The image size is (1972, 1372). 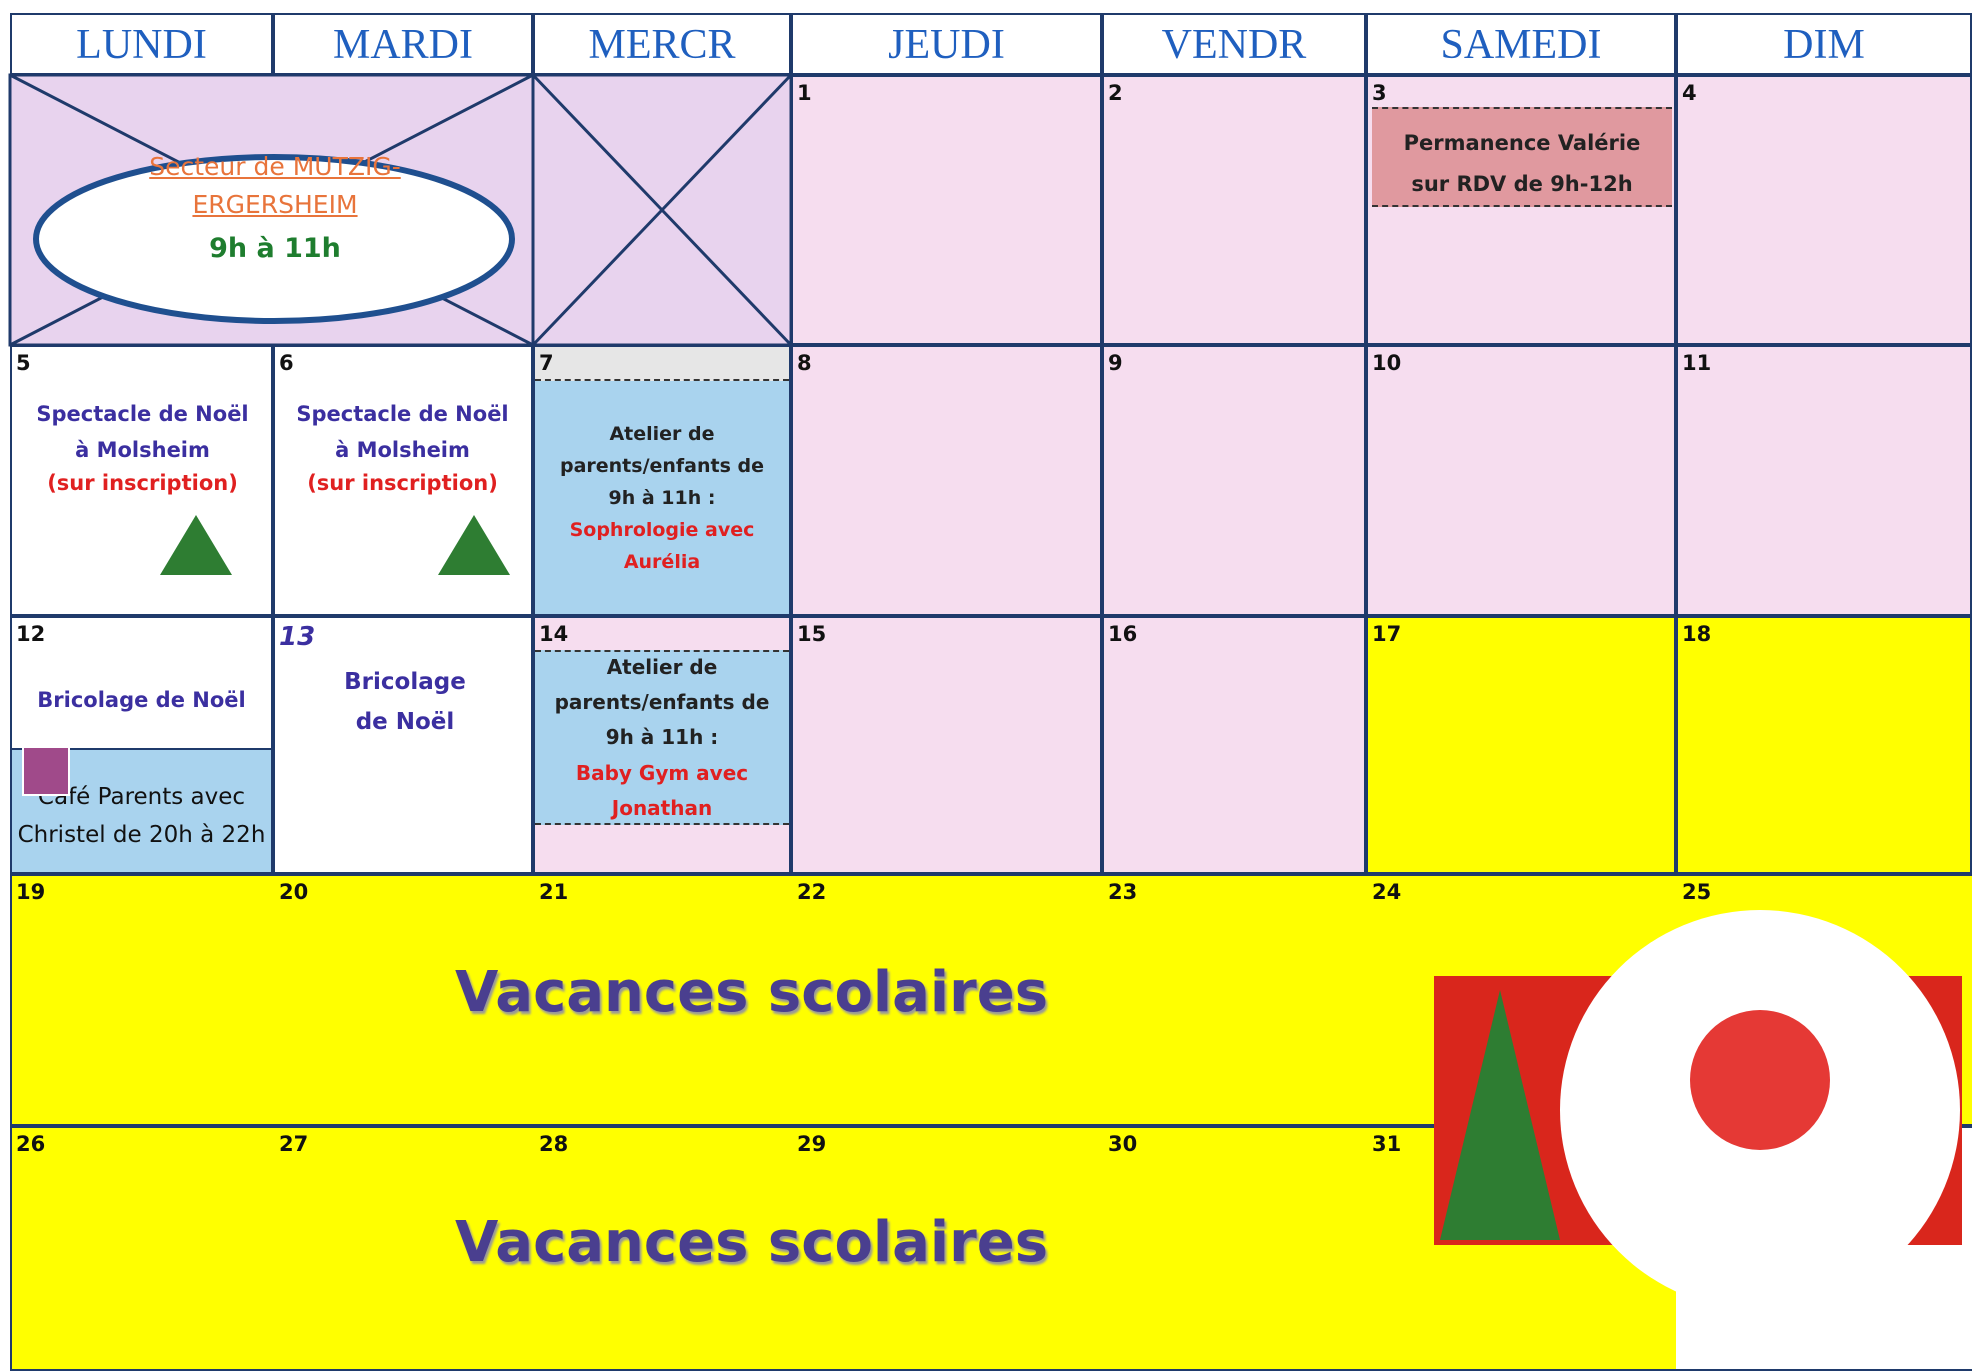 What do you see at coordinates (554, 892) in the screenshot?
I see `day-number: 21` at bounding box center [554, 892].